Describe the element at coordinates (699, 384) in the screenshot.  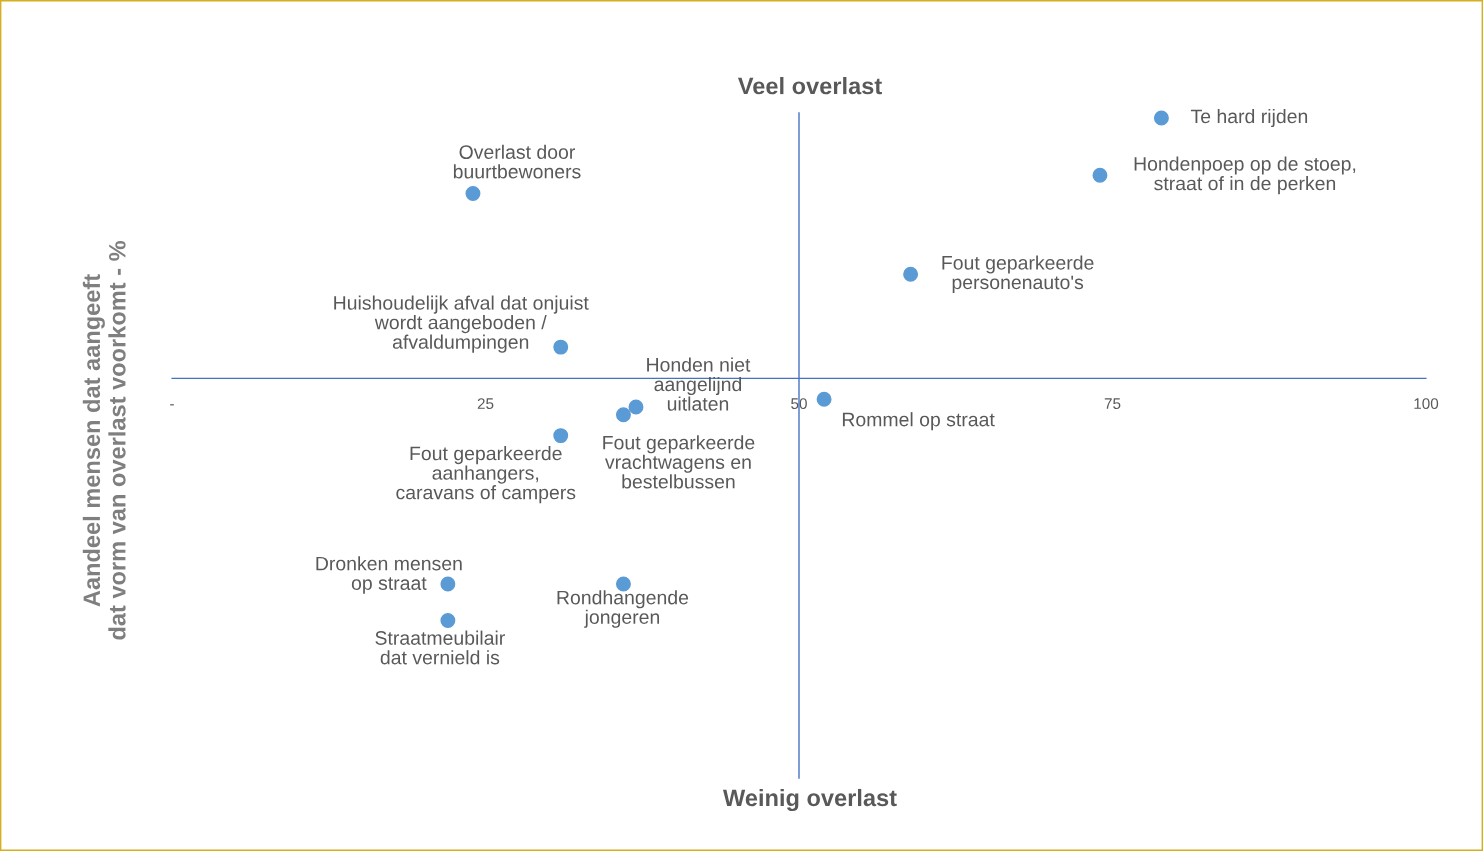
I see `annotation: Honden niet aangelijnd uitlaten` at that location.